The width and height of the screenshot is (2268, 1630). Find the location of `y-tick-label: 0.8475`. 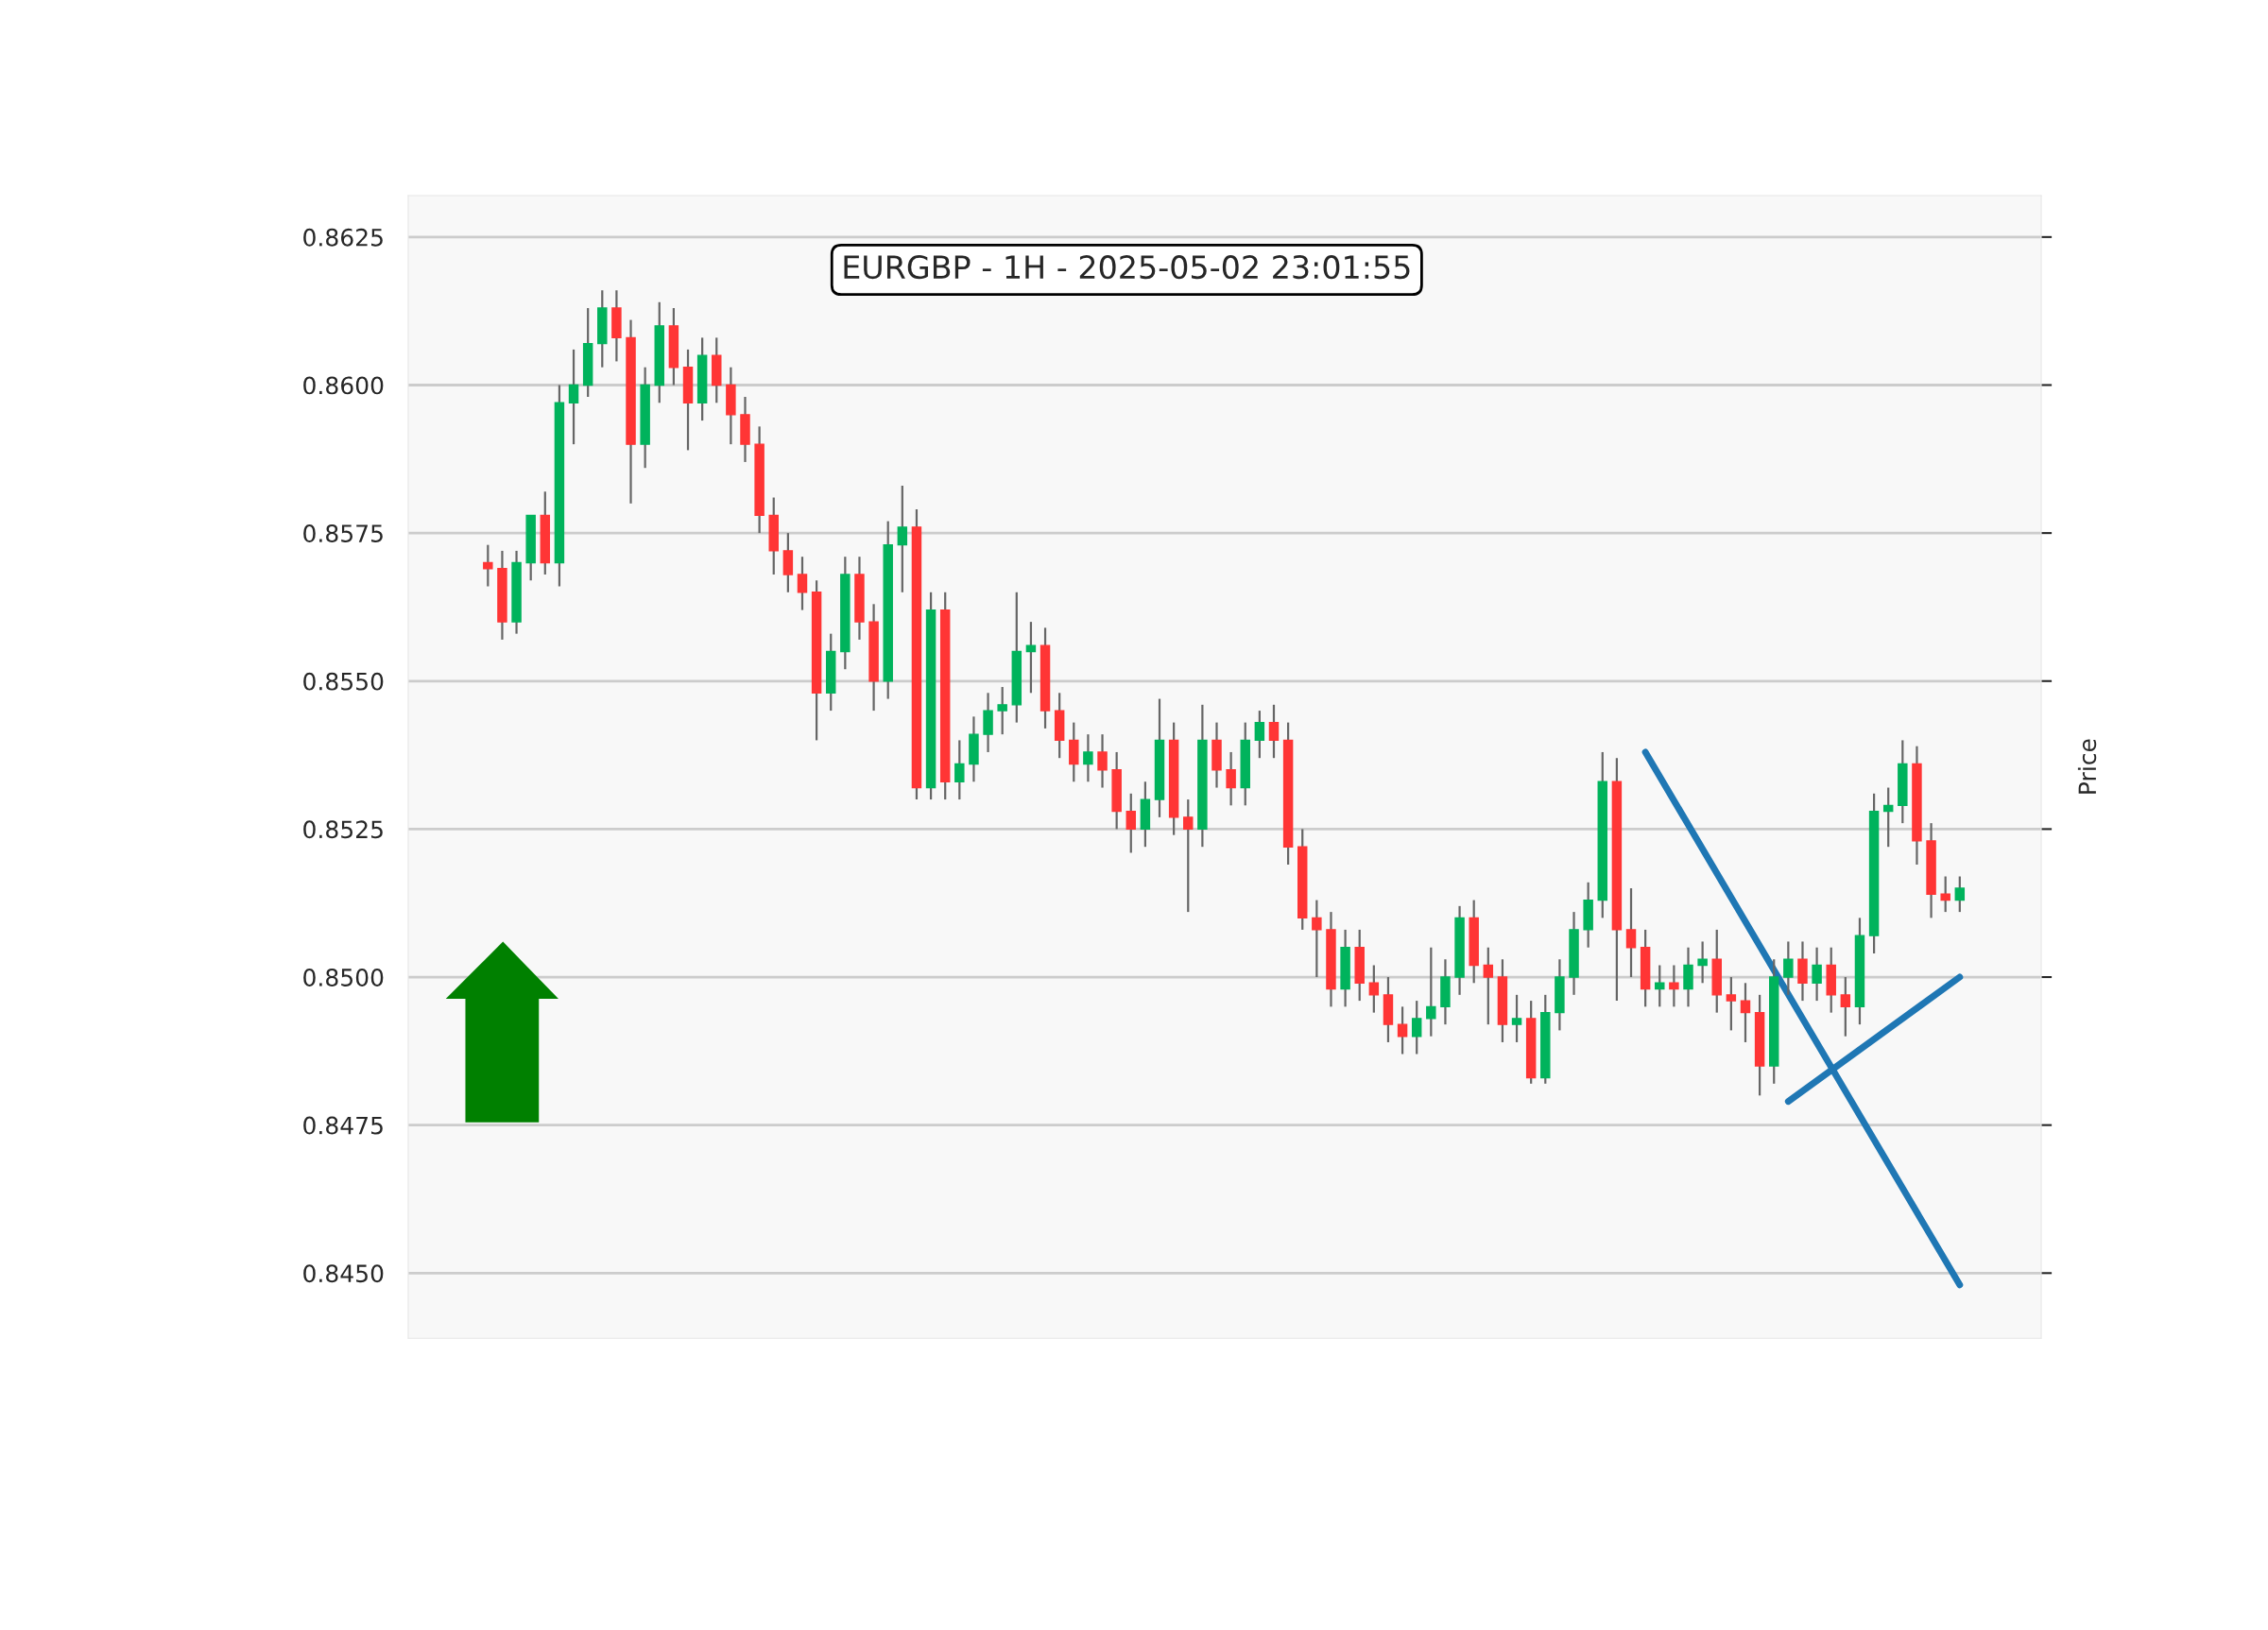

y-tick-label: 0.8475 is located at coordinates (343, 1126).